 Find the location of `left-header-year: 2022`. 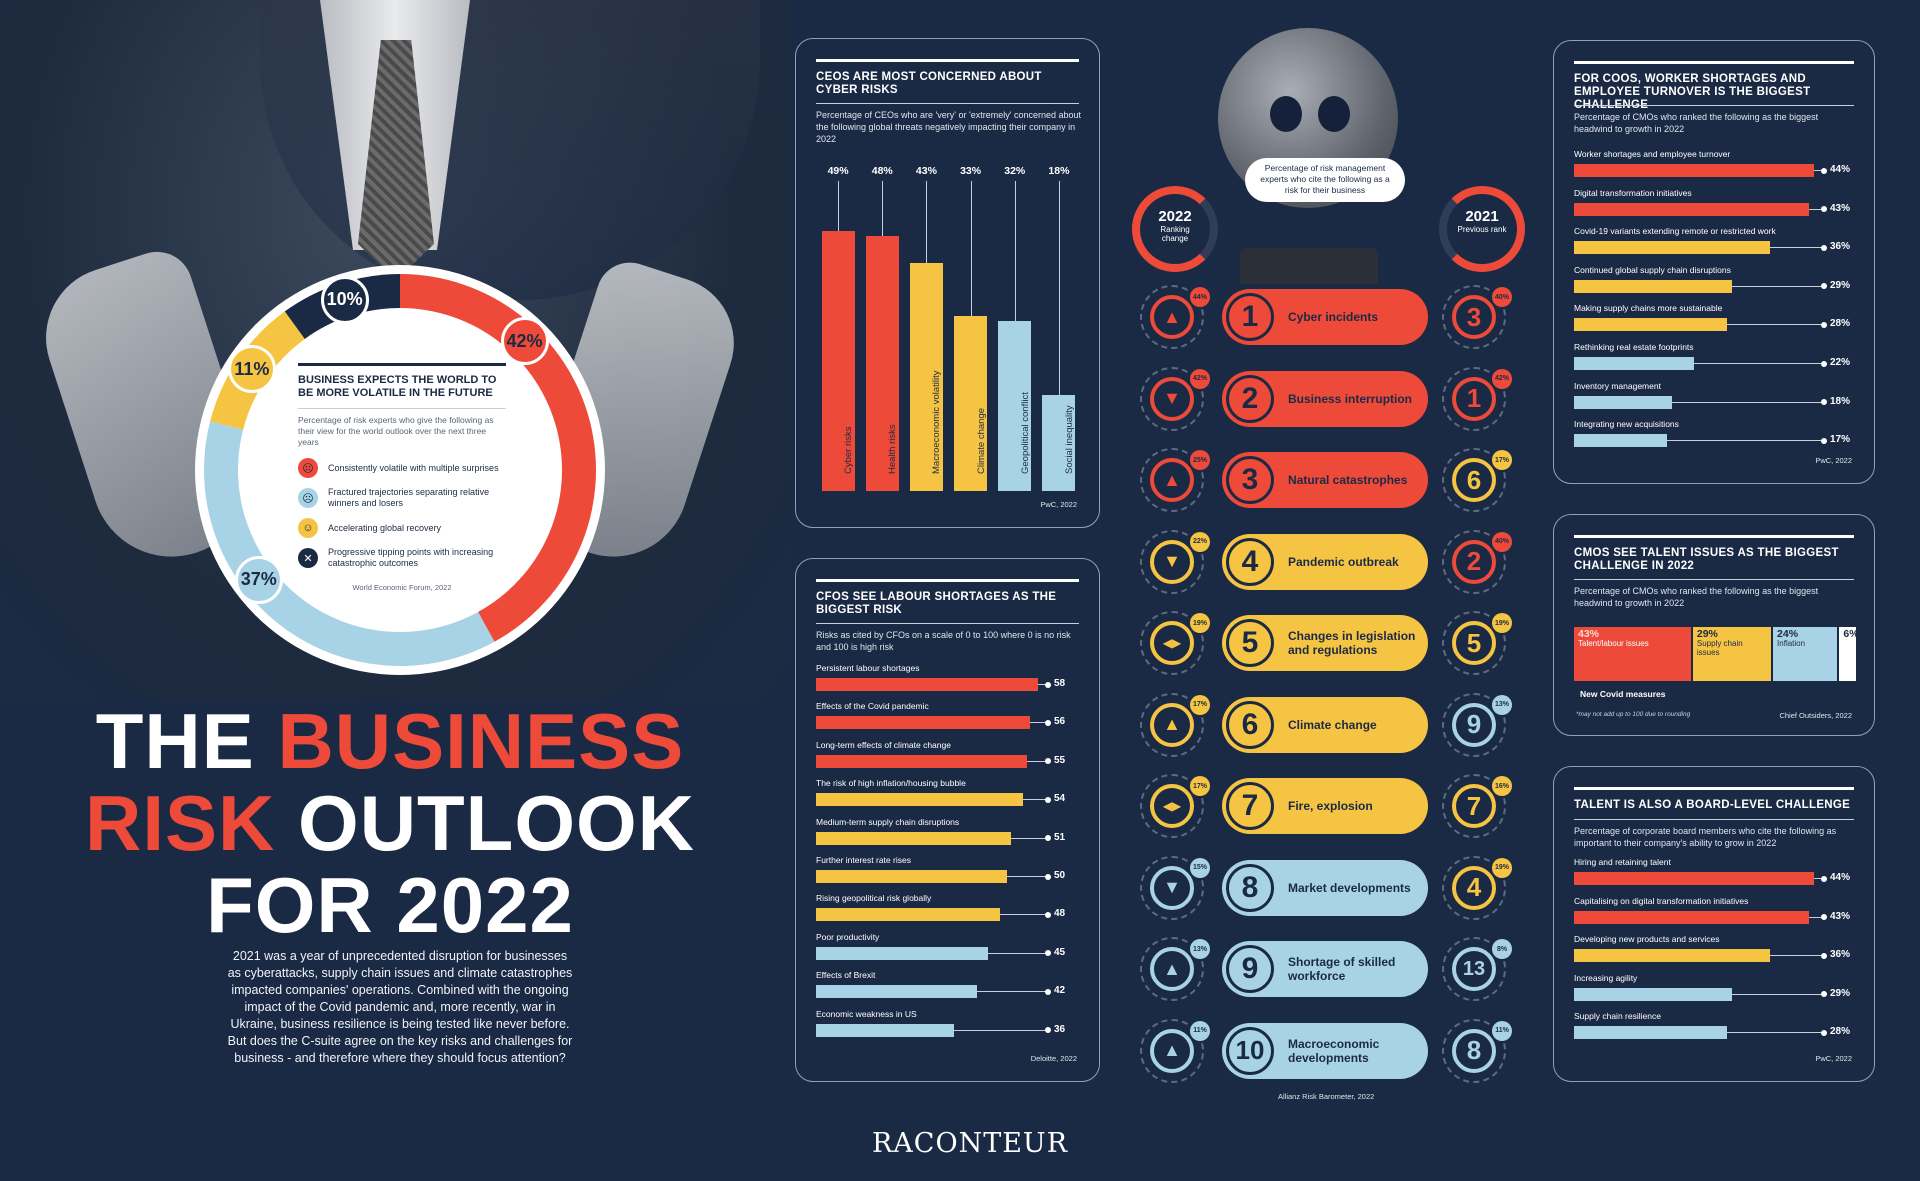

left-header-year: 2022 is located at coordinates (1175, 216).